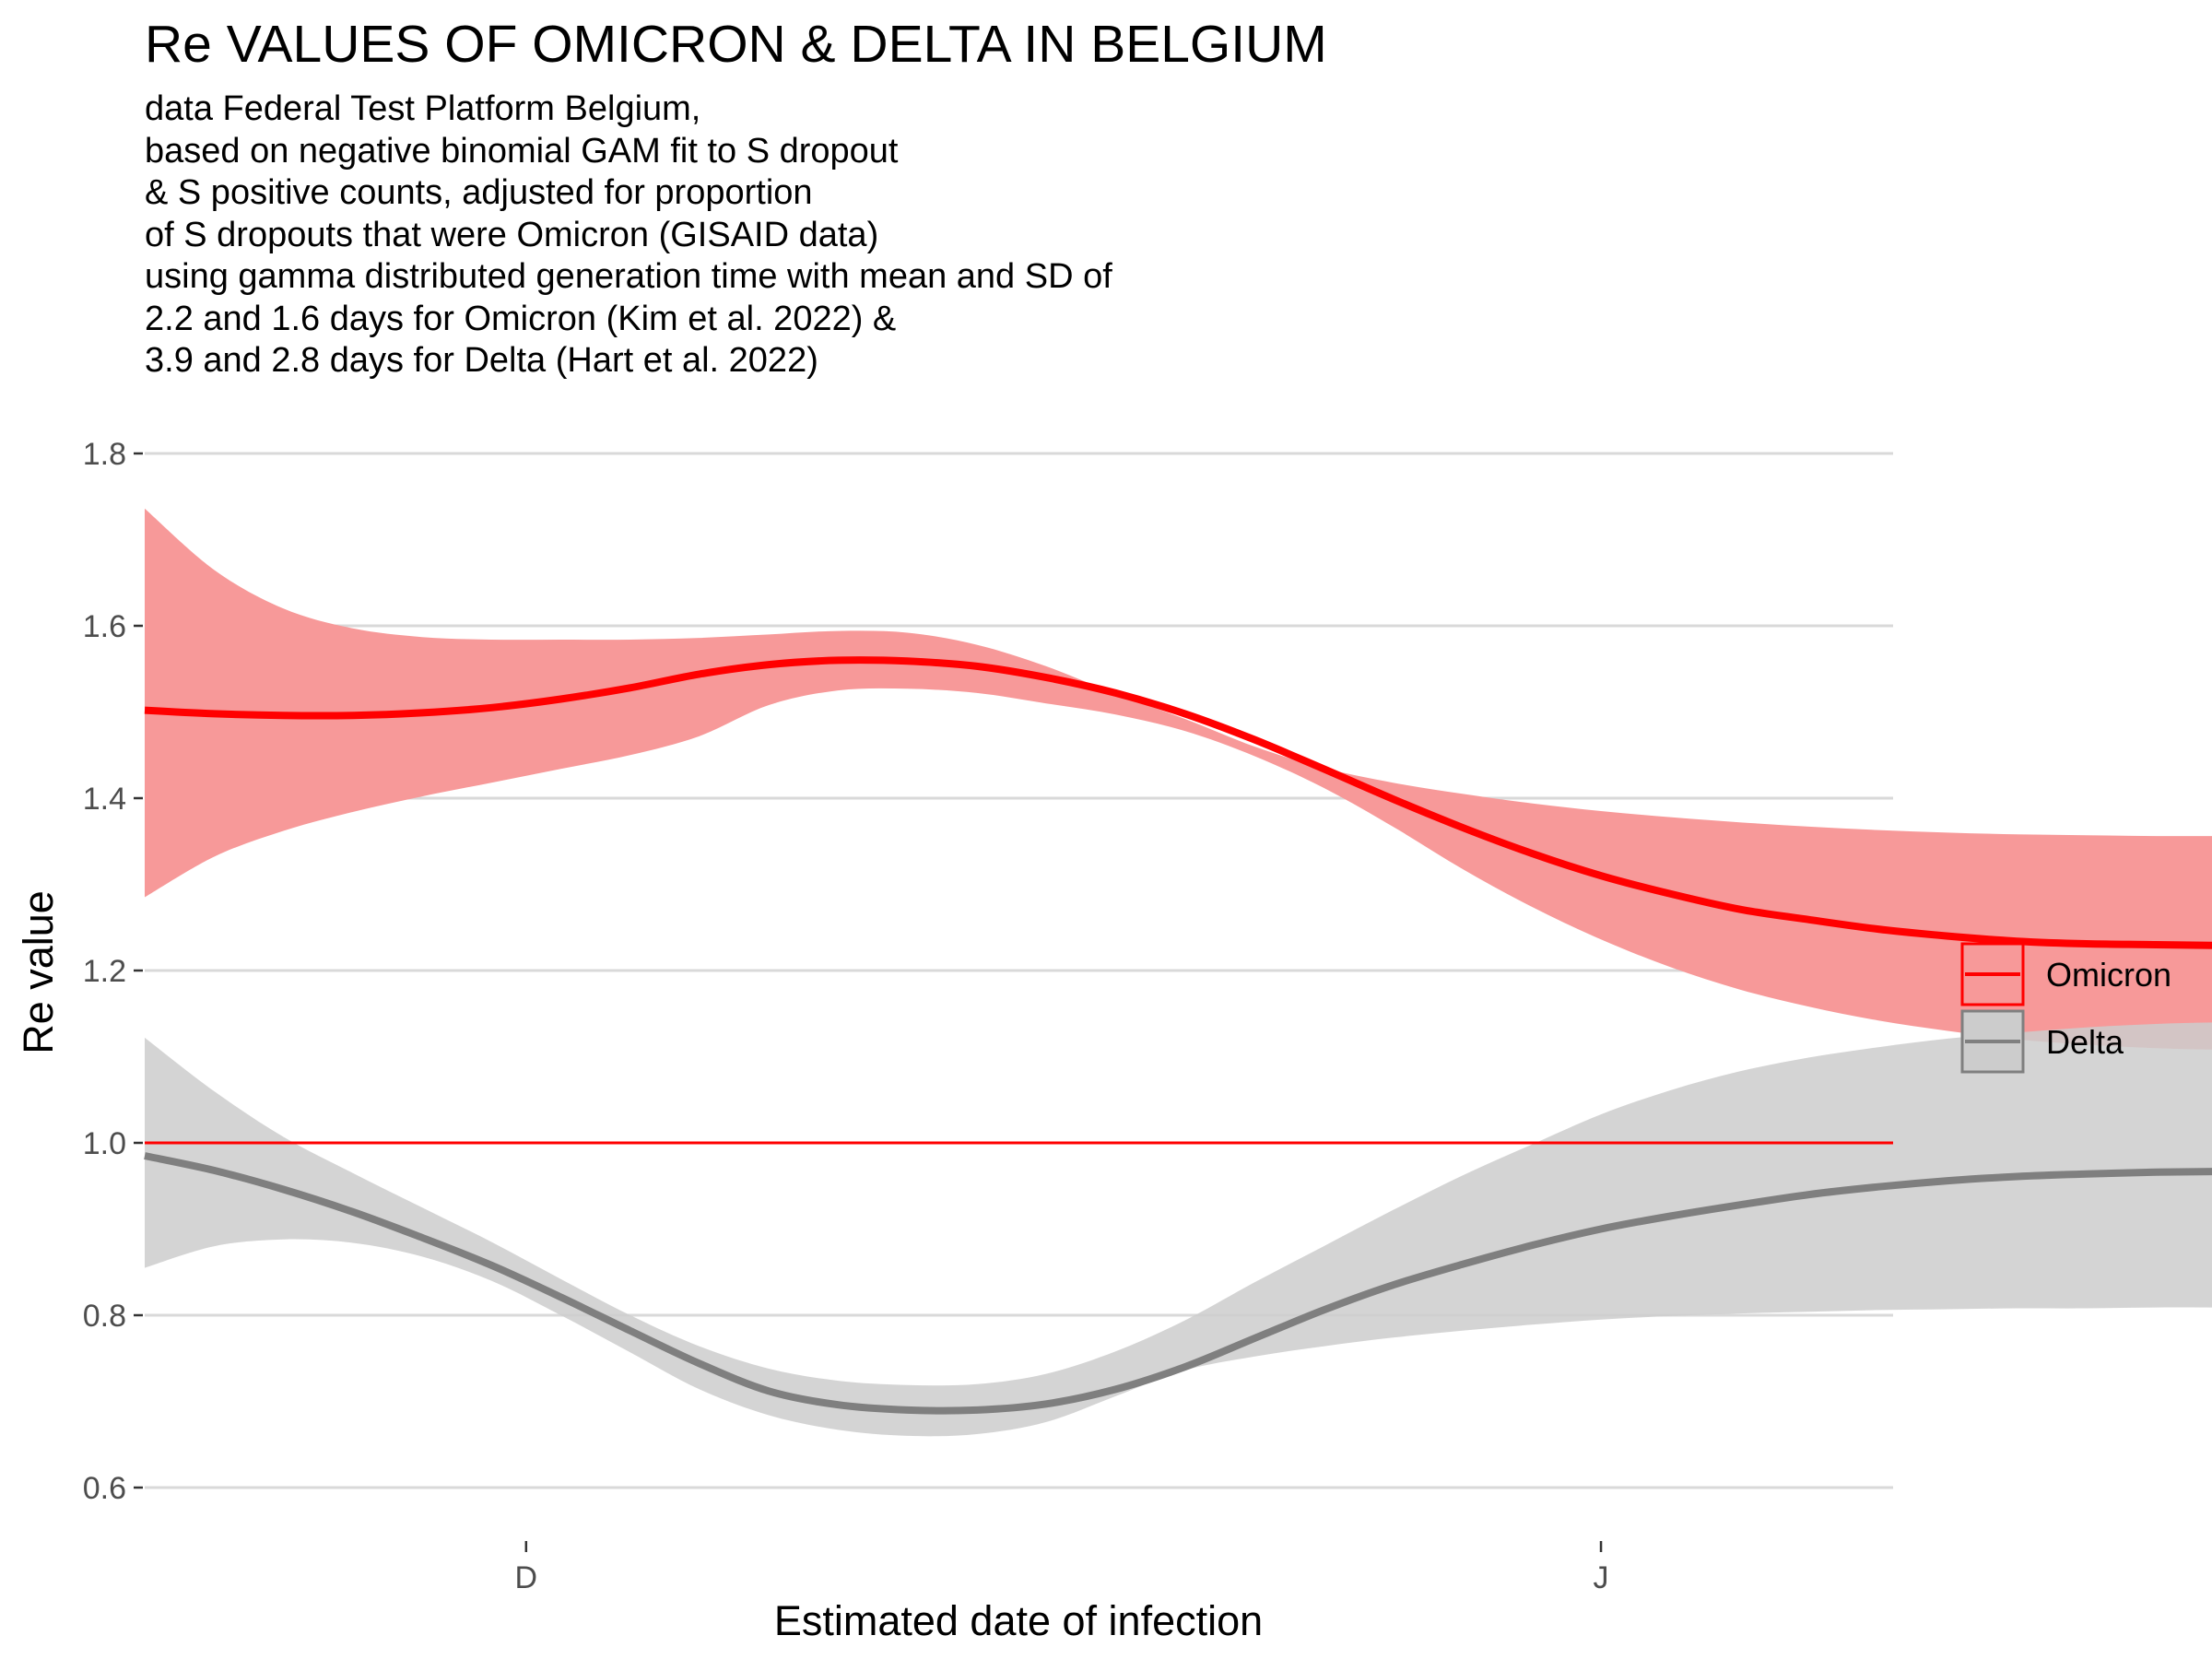 The height and width of the screenshot is (1659, 2212). I want to click on legend-item-omicron: Omicron, so click(2065, 974).